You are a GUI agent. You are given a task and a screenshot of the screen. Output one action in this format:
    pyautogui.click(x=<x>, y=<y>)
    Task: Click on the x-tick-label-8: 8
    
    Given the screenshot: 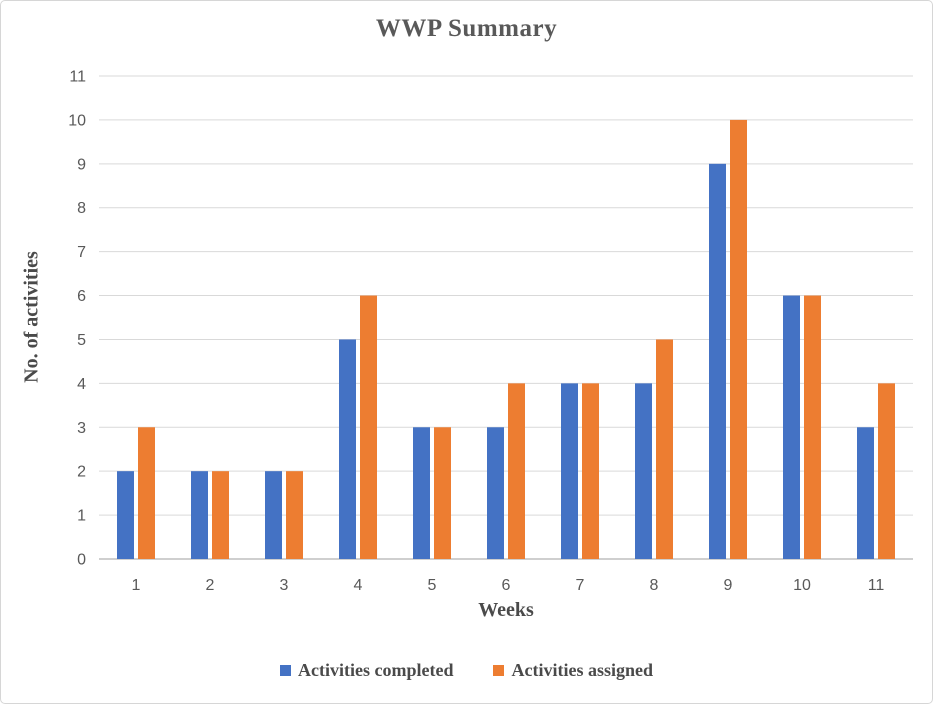 What is the action you would take?
    pyautogui.click(x=654, y=585)
    